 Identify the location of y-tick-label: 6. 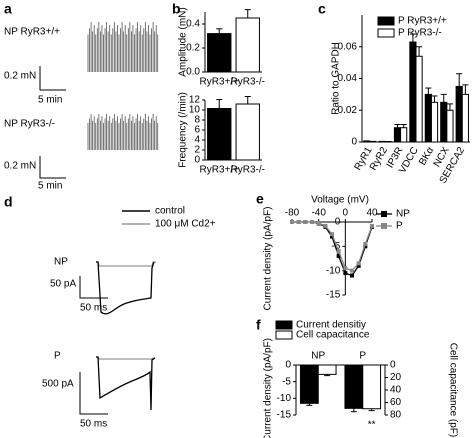
(197, 130).